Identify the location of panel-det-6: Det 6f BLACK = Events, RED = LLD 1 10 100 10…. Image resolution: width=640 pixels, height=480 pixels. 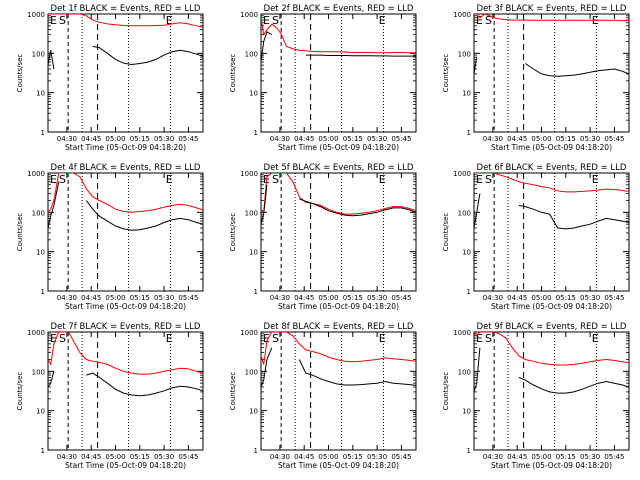
(536, 237).